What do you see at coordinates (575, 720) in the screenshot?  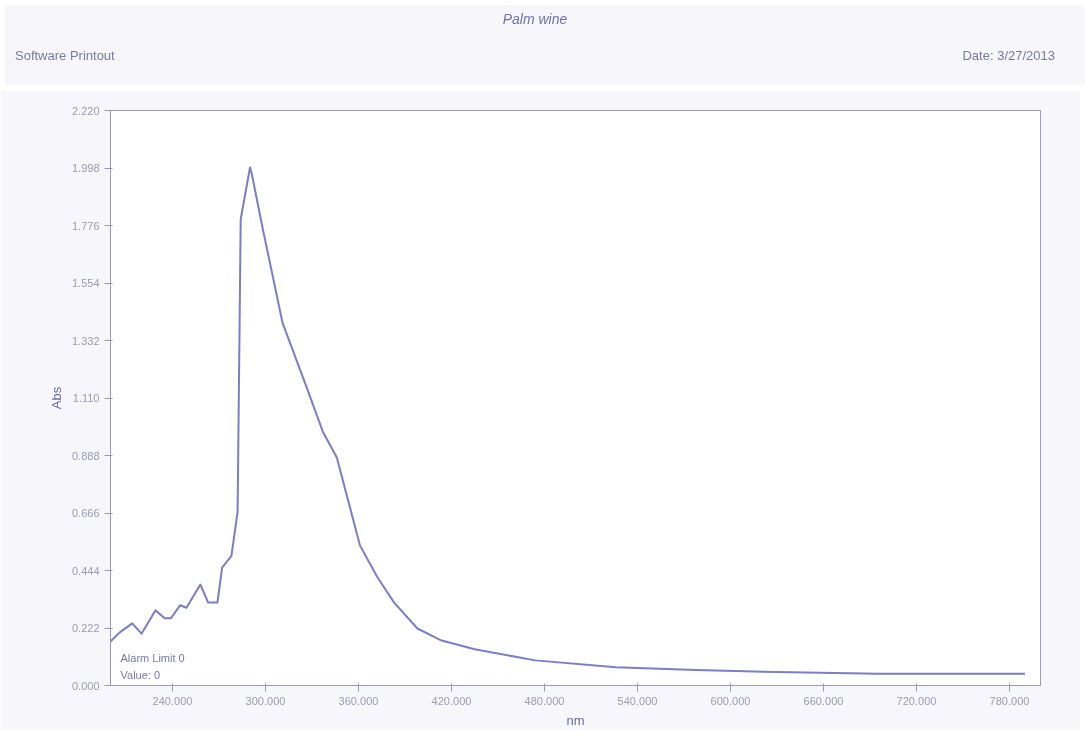 I see `x-axis-title: nm` at bounding box center [575, 720].